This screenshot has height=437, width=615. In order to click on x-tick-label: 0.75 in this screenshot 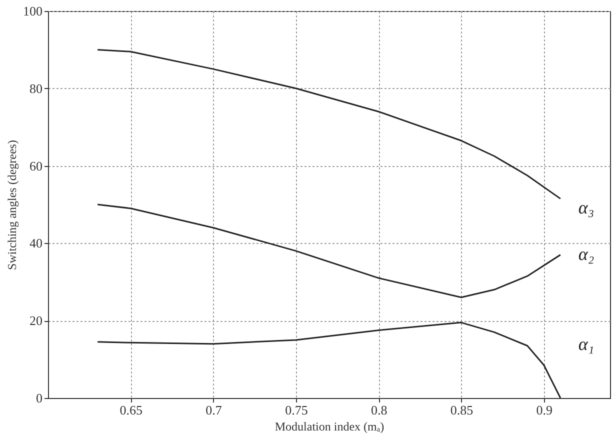, I will do `click(296, 410)`.